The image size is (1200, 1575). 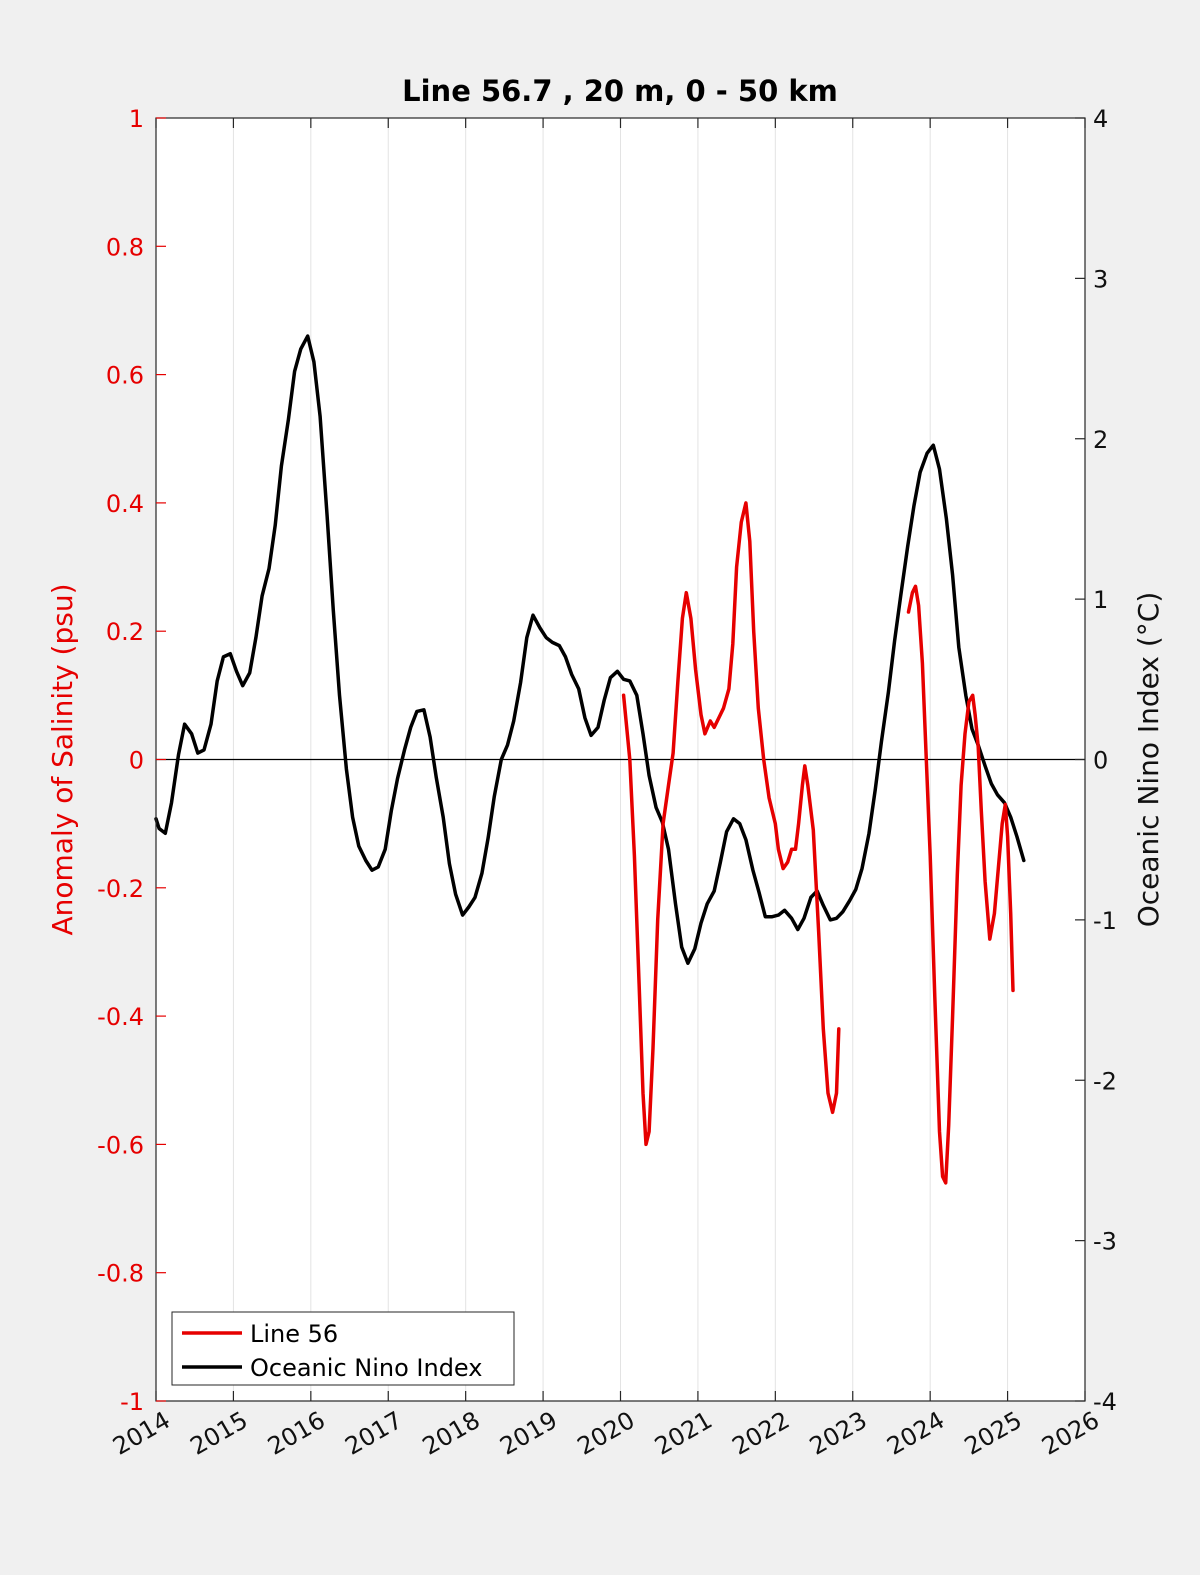 I want to click on y-left-tick-label: -0.2, so click(x=120, y=889).